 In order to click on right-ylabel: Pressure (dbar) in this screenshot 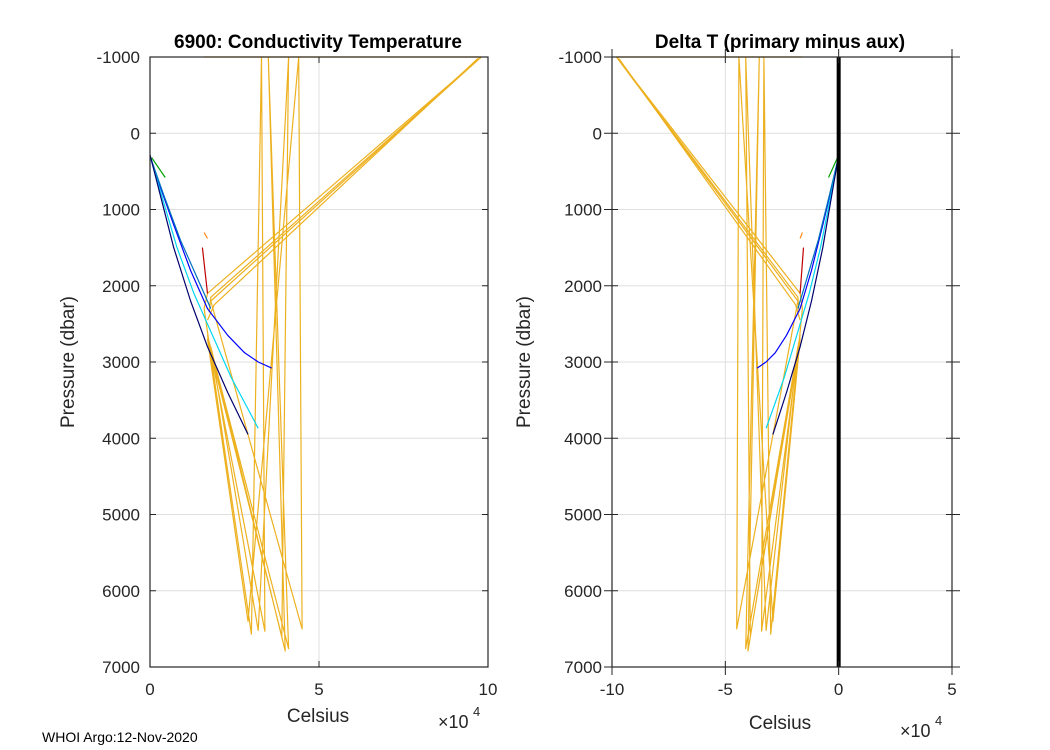, I will do `click(524, 362)`.